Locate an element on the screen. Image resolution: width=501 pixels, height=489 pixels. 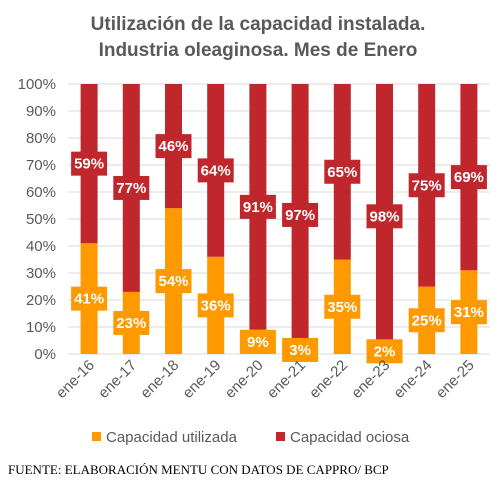
data-label: 25% is located at coordinates (427, 320).